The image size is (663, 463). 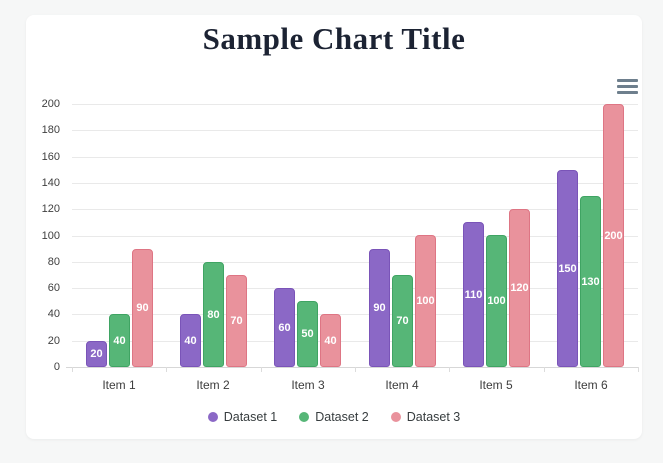 I want to click on bar-value-label: 150, so click(x=567, y=268).